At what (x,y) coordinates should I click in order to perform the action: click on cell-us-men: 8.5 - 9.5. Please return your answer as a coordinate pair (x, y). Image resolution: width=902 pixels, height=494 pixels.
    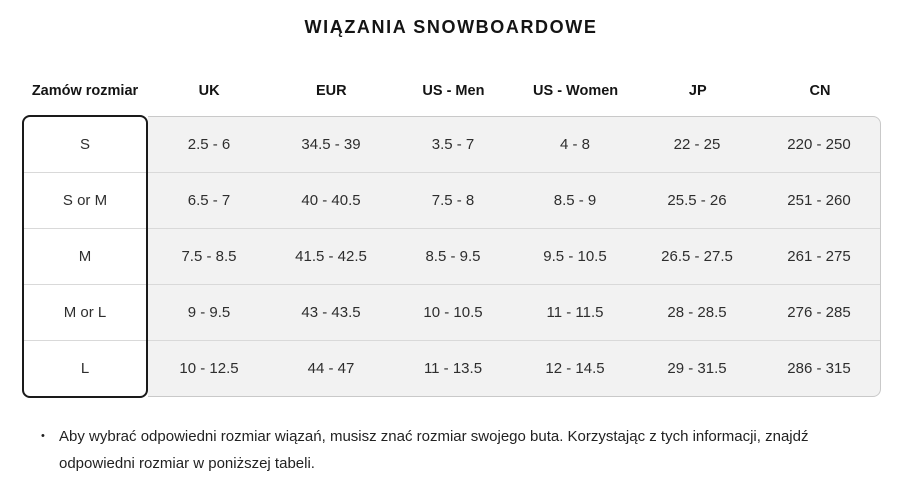
    Looking at the image, I should click on (453, 256).